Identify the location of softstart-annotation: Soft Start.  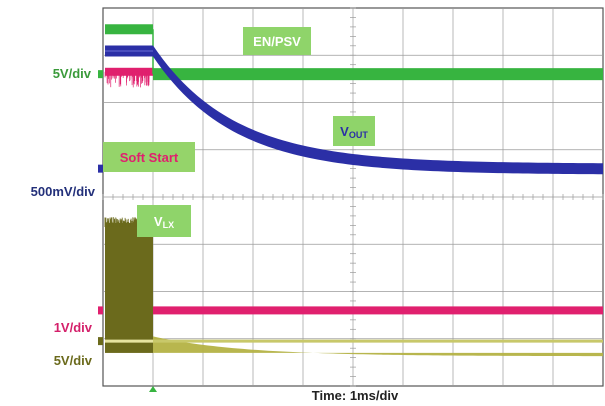
(149, 157).